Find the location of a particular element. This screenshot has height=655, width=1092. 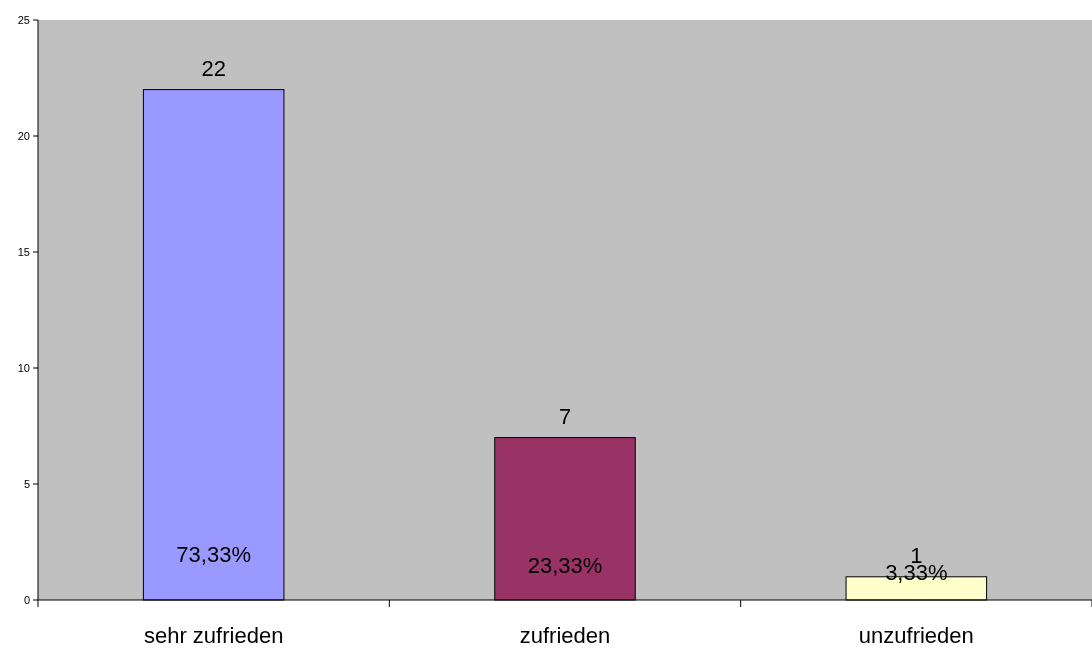

annotation: 73,33% is located at coordinates (213, 554).